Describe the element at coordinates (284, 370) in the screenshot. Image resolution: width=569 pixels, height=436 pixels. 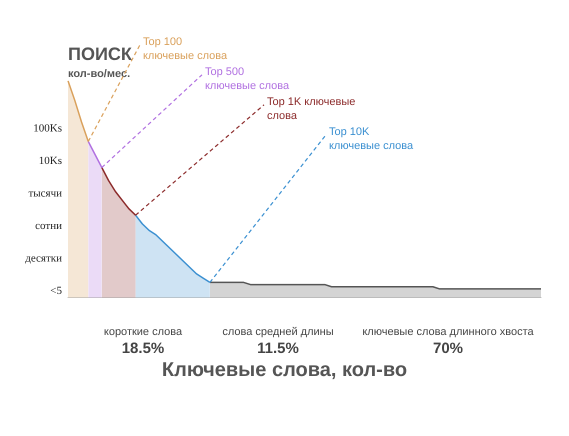
I see `x-axis-title: Ключевые слова, кол-во` at that location.